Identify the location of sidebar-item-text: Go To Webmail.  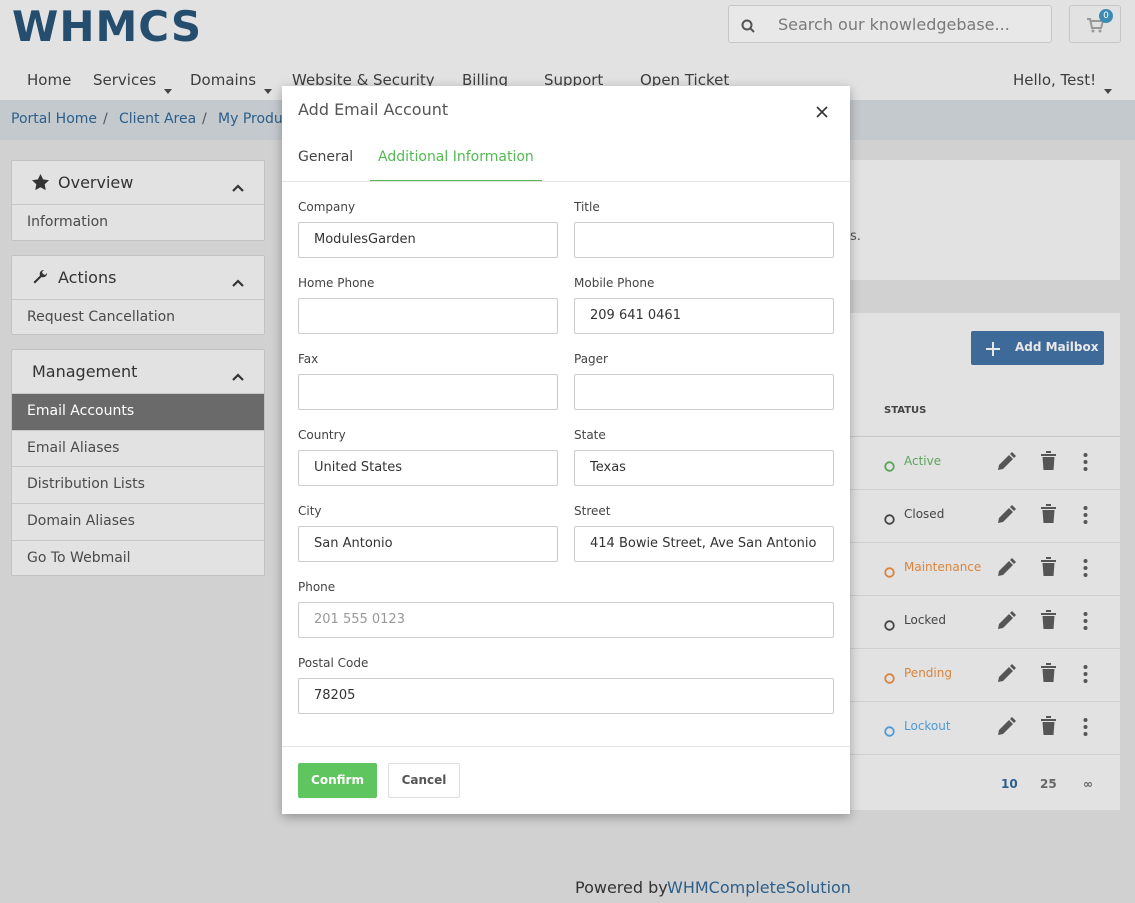
(79, 557).